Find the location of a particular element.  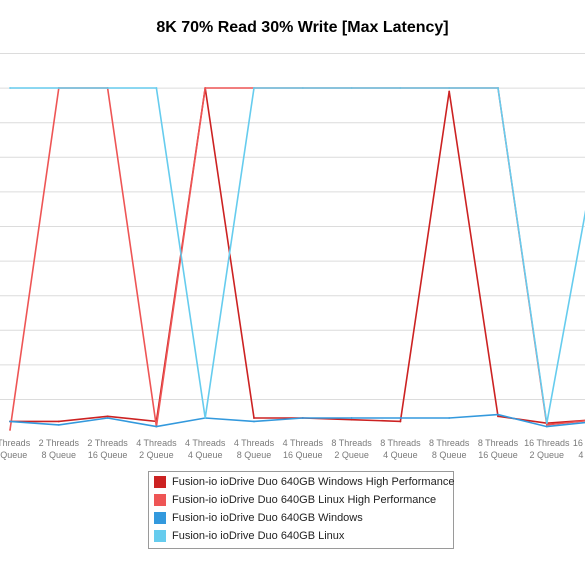

x-tick-label: 2 Threads 8 Queue is located at coordinates (59, 449).